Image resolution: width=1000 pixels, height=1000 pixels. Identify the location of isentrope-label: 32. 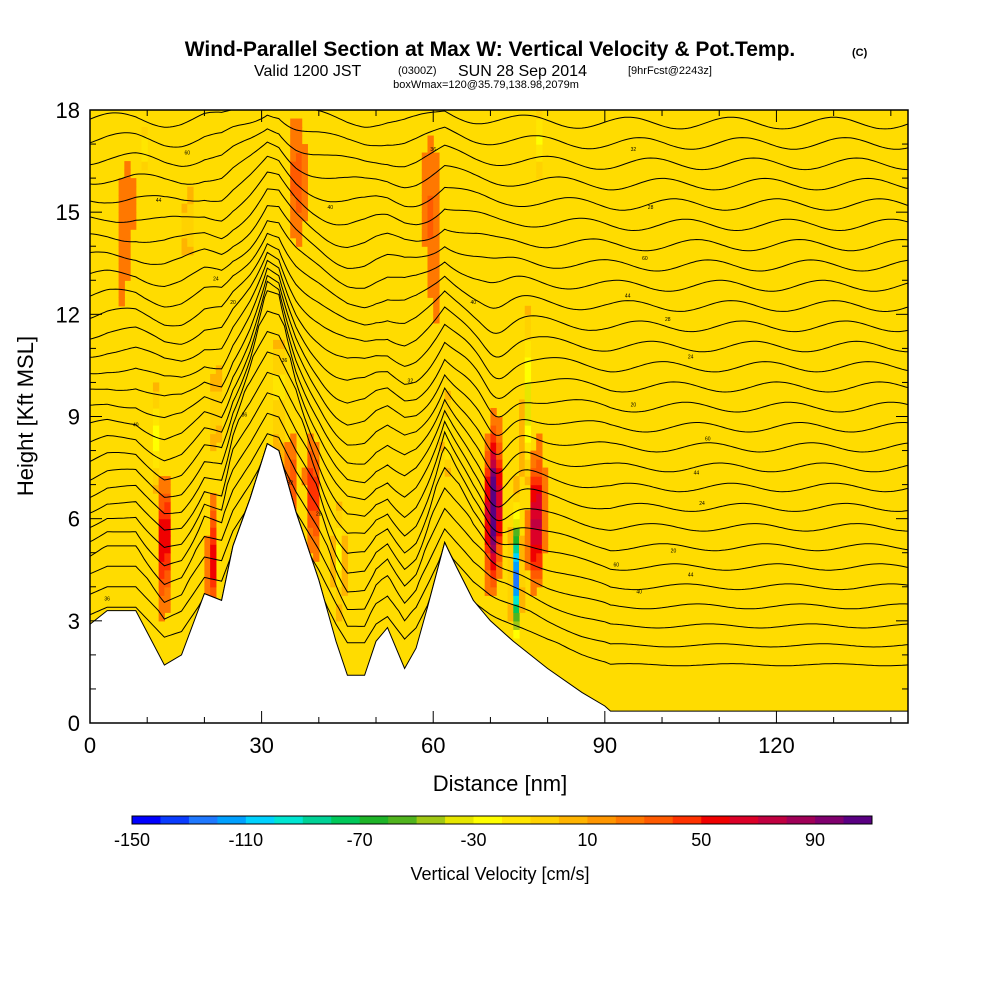
(290, 484).